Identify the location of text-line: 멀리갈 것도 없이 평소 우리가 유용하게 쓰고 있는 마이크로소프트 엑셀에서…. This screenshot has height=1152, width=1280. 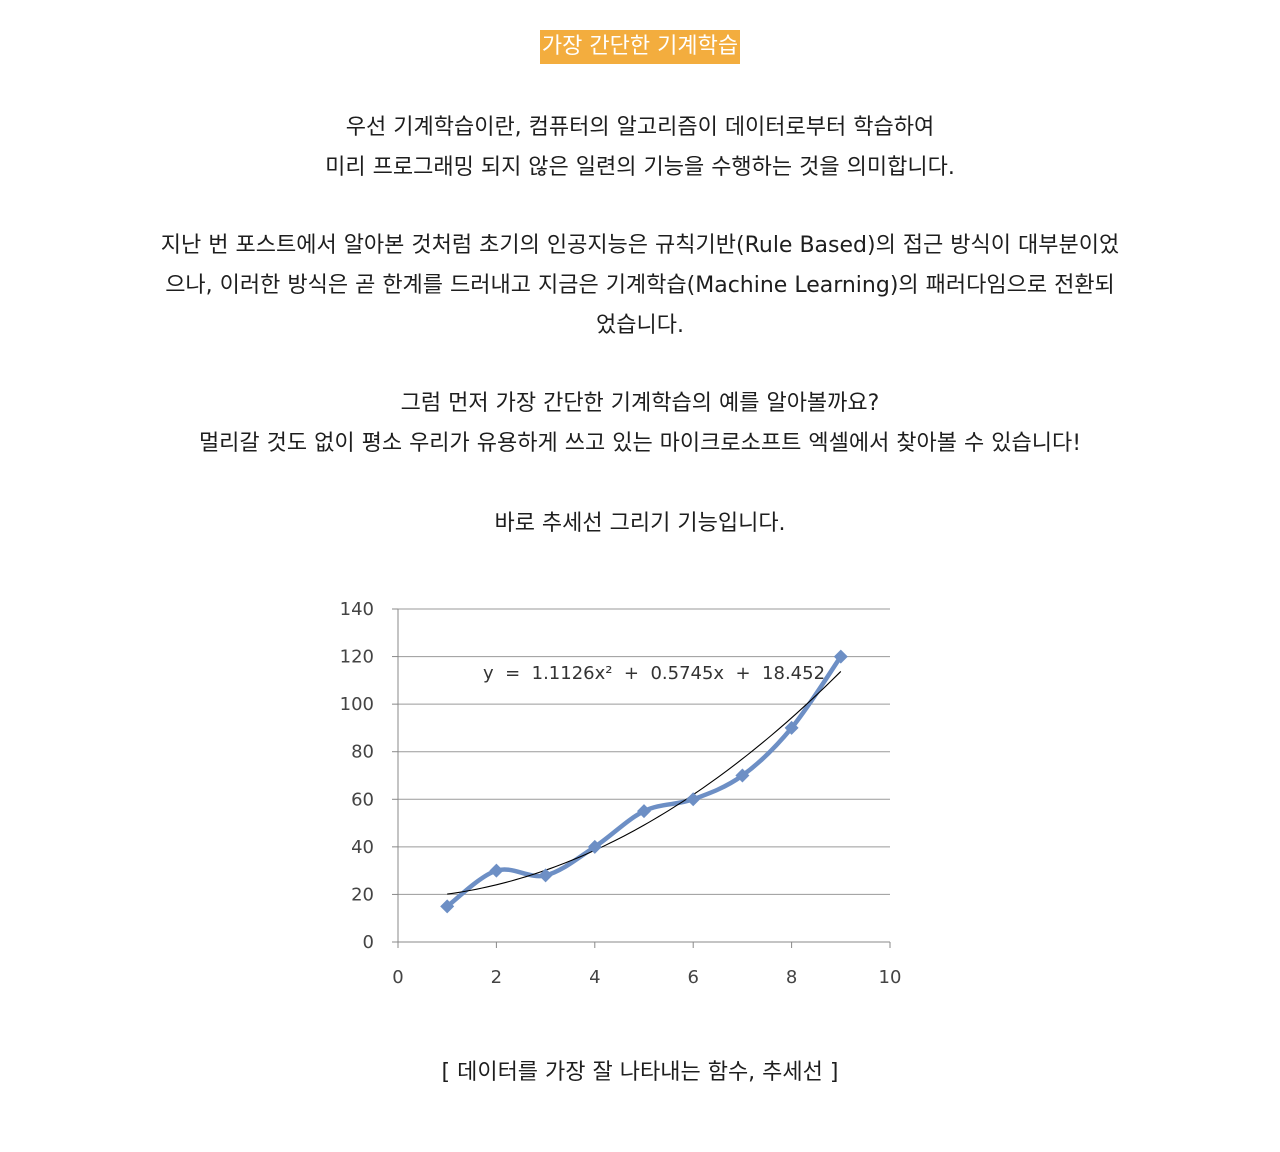
(640, 443).